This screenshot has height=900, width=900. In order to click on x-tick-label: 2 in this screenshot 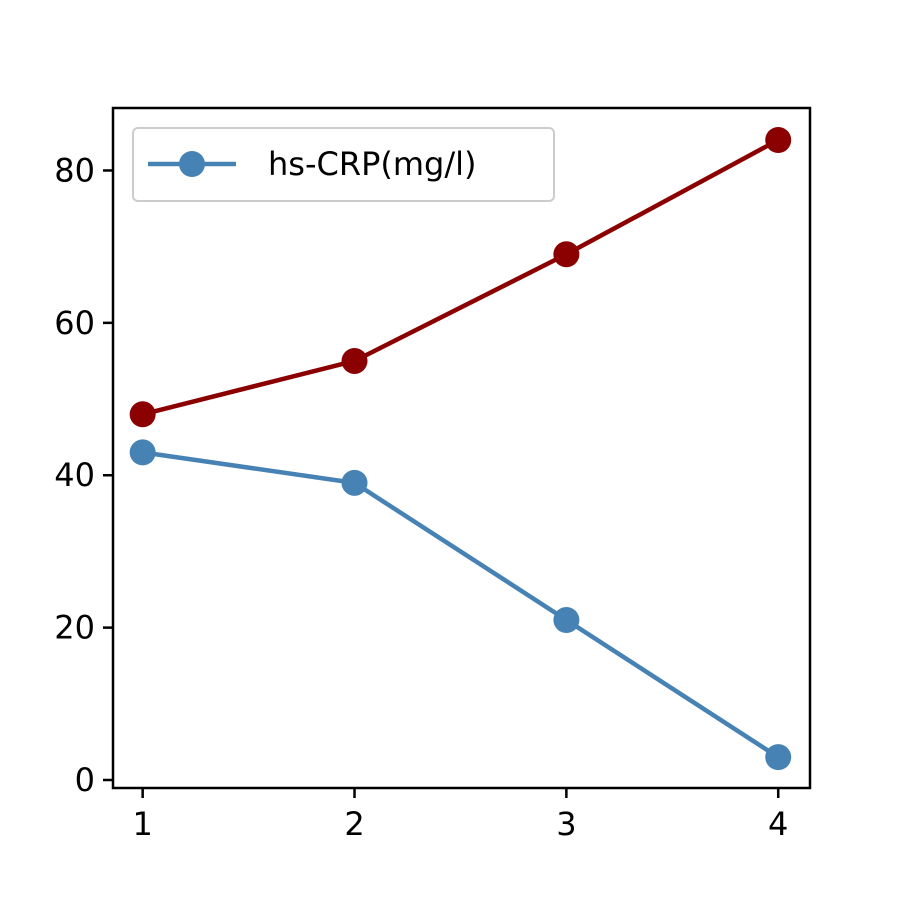, I will do `click(354, 824)`.